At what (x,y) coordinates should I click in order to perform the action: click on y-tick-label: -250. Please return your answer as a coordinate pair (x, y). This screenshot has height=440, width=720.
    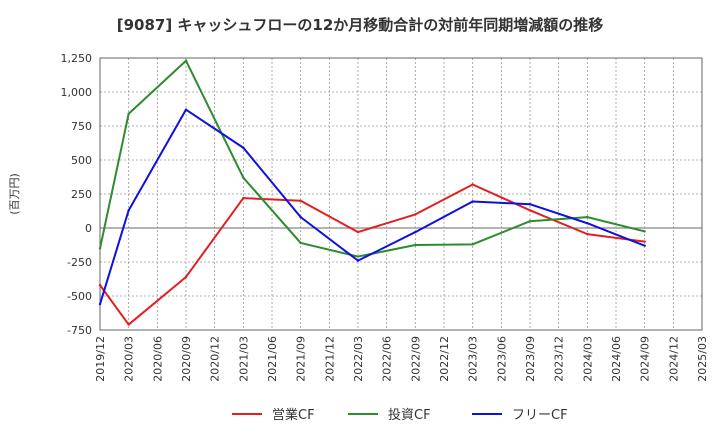
    Looking at the image, I should click on (79, 262).